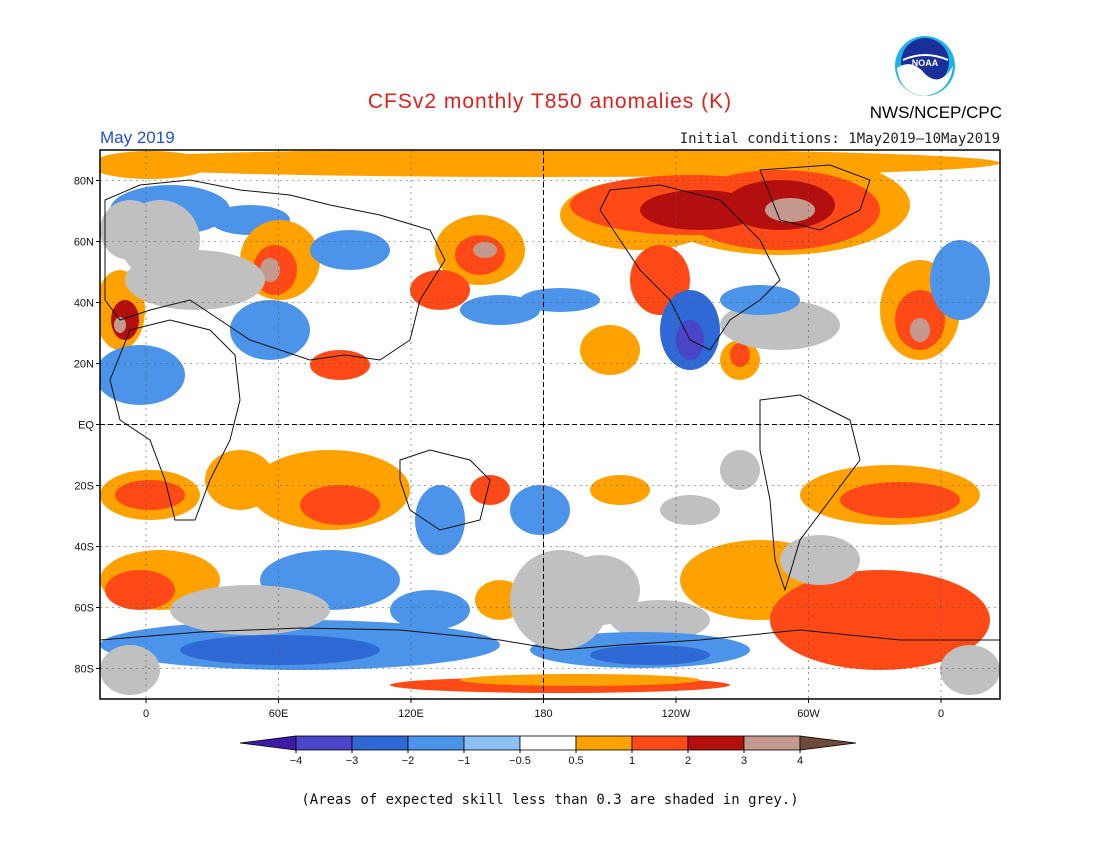  Describe the element at coordinates (411, 714) in the screenshot. I see `lon-tick-label: 120E` at that location.